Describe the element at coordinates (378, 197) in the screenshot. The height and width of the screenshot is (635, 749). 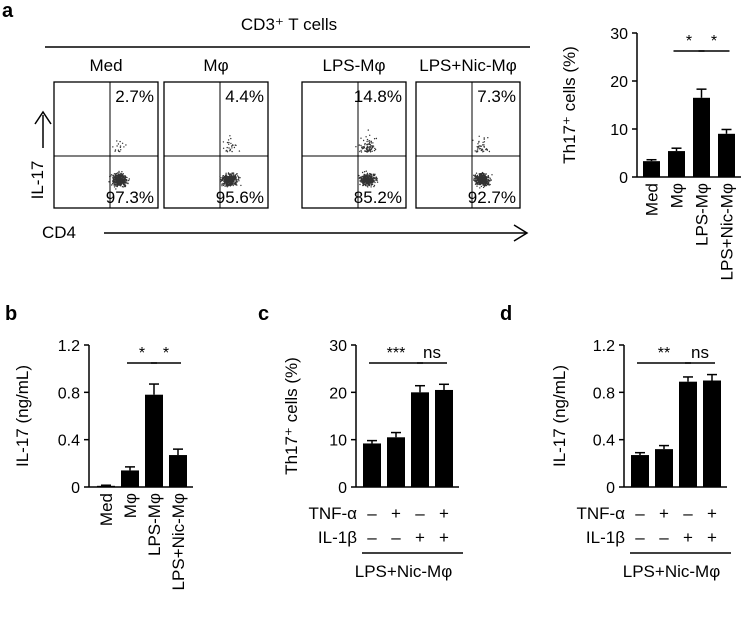
I see `flow-lower-percent: 85.2%` at that location.